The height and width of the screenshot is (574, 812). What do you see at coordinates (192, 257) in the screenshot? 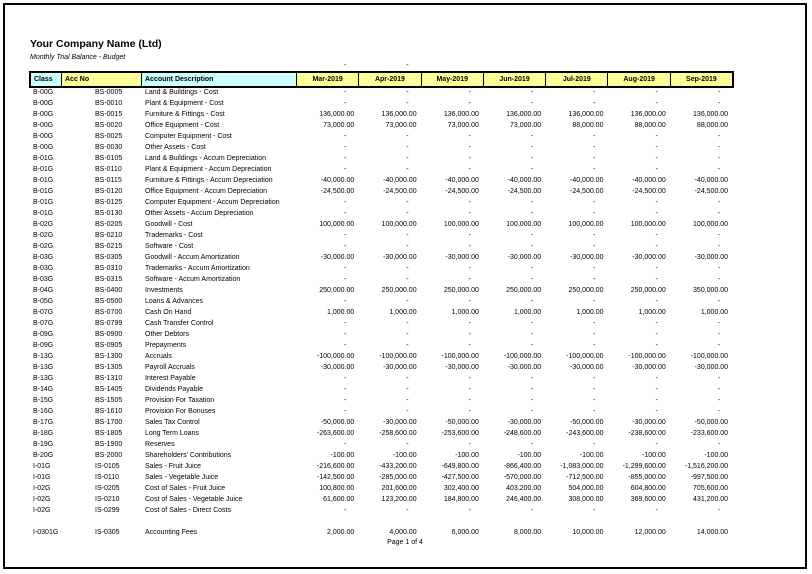
I see `description-cell: Goodwill - Accum Amortization` at bounding box center [192, 257].